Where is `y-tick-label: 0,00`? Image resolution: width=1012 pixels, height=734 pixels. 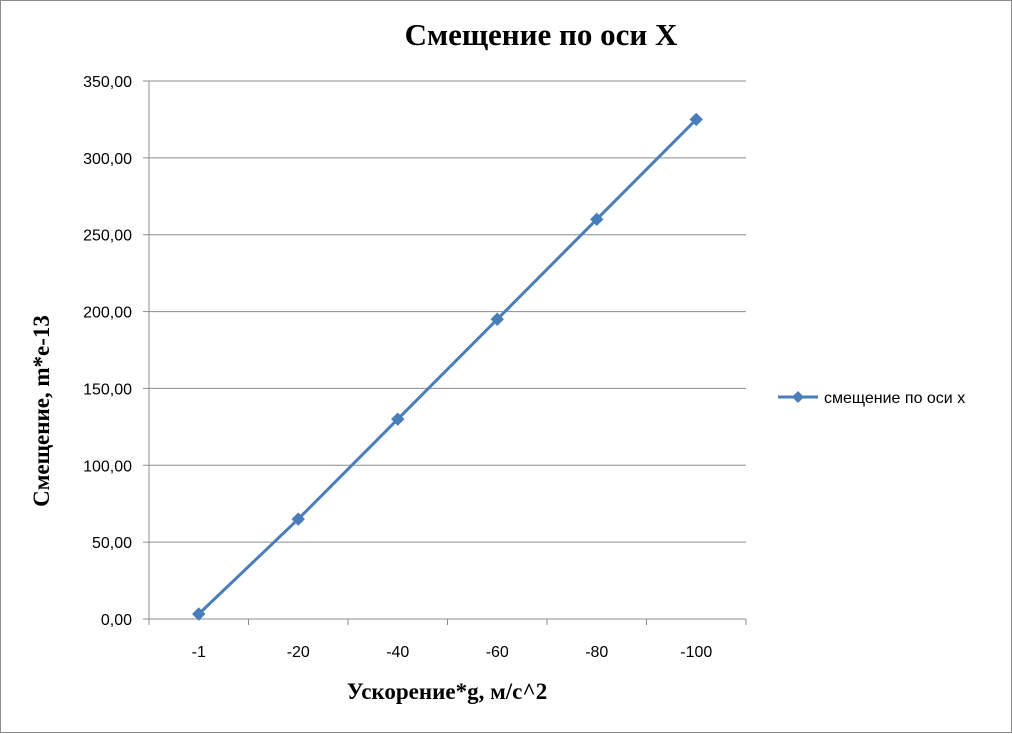 y-tick-label: 0,00 is located at coordinates (116, 620).